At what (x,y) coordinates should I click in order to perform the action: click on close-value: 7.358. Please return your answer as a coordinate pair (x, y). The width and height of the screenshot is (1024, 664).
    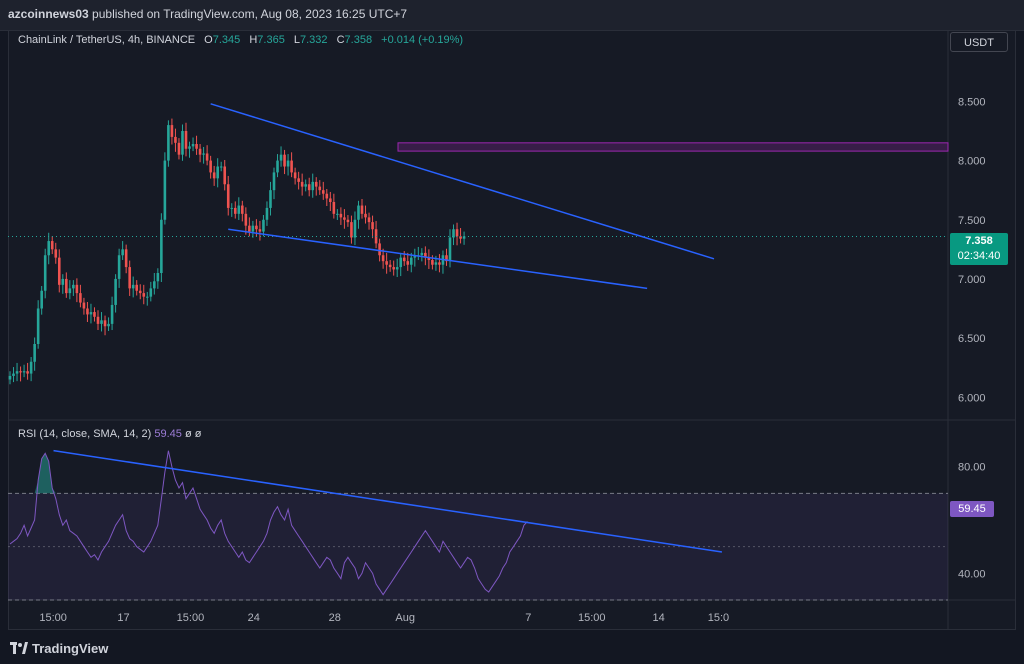
    Looking at the image, I should click on (358, 40).